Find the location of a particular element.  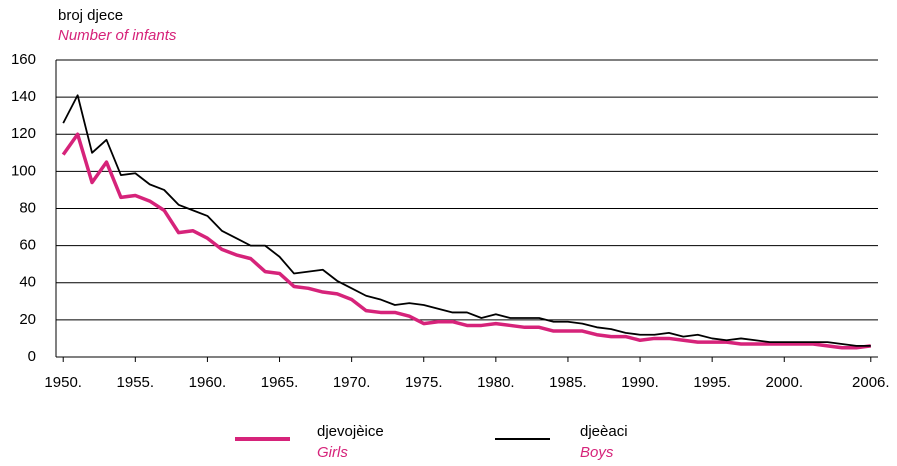

legend-label-en: Girls is located at coordinates (332, 452).